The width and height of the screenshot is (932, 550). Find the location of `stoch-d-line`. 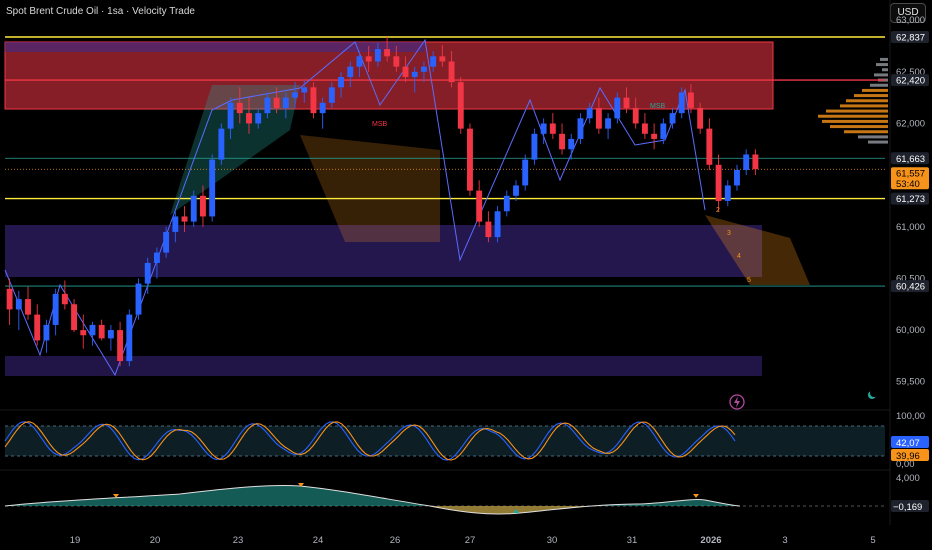

stoch-d-line is located at coordinates (370, 441).